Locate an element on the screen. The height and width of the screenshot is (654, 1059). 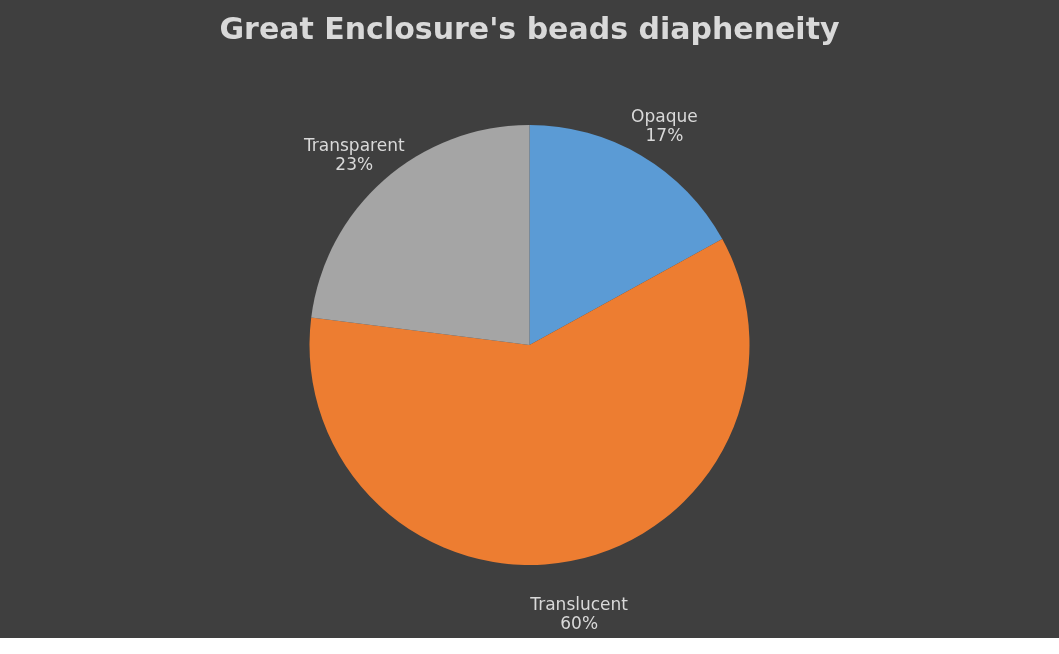
slice-label: Transparent is located at coordinates (353, 145).